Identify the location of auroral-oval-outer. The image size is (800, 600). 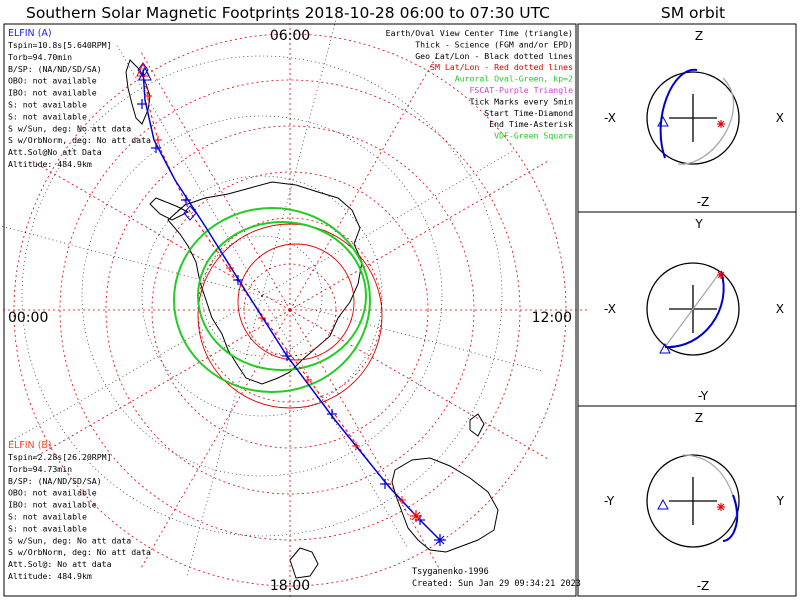
(272, 300).